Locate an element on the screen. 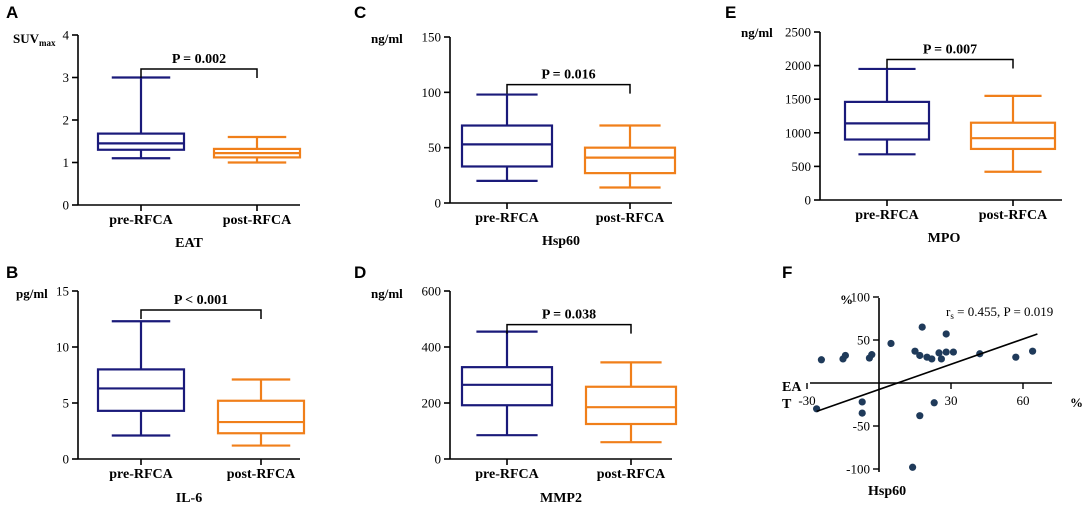 This screenshot has height=510, width=1084. x-axis-title-line1: EA is located at coordinates (792, 387).